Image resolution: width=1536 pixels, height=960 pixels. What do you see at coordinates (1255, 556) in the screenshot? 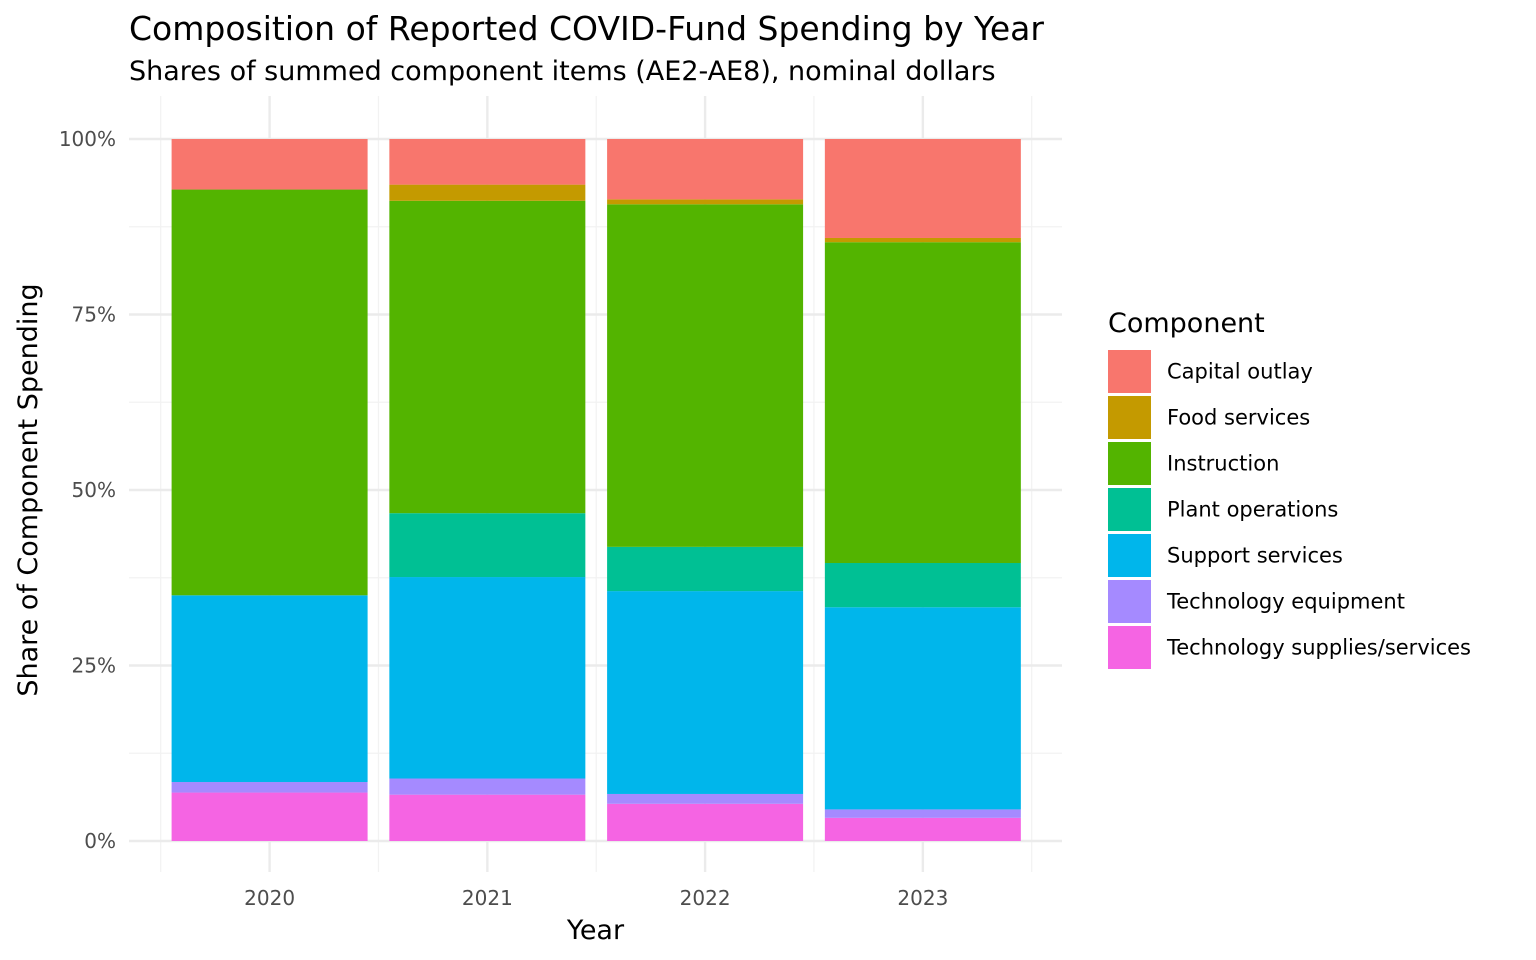
I see `legend-label: Support services` at bounding box center [1255, 556].